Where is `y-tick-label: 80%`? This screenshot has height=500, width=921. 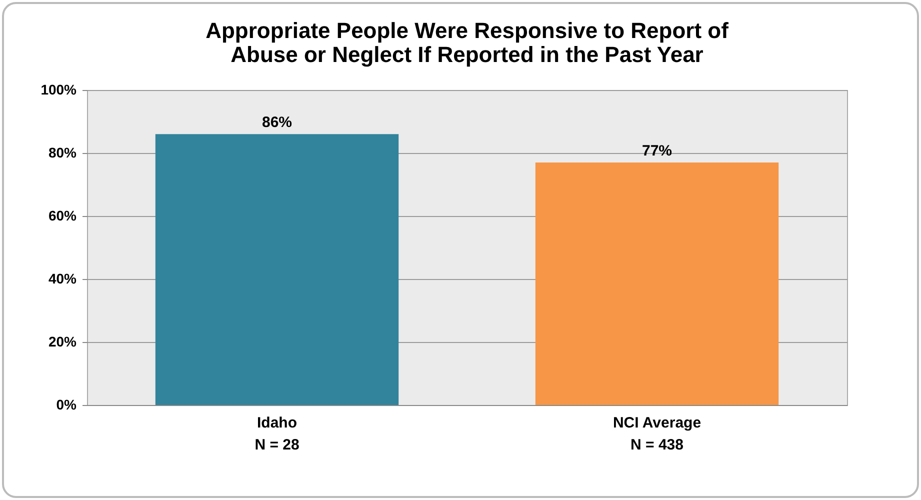 y-tick-label: 80% is located at coordinates (63, 152).